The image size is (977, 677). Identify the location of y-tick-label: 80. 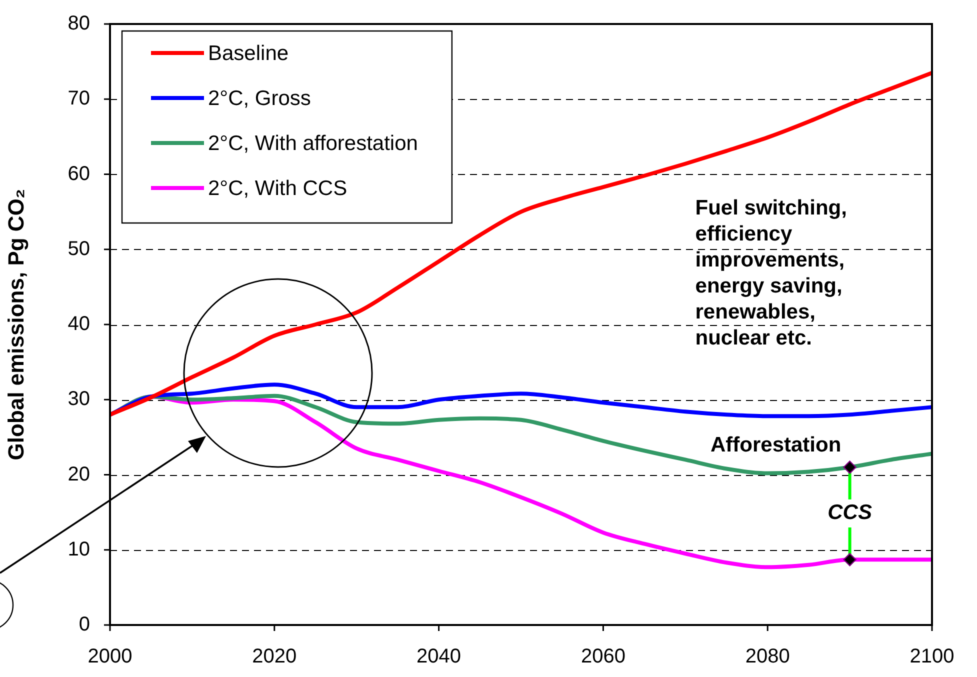
(79, 23).